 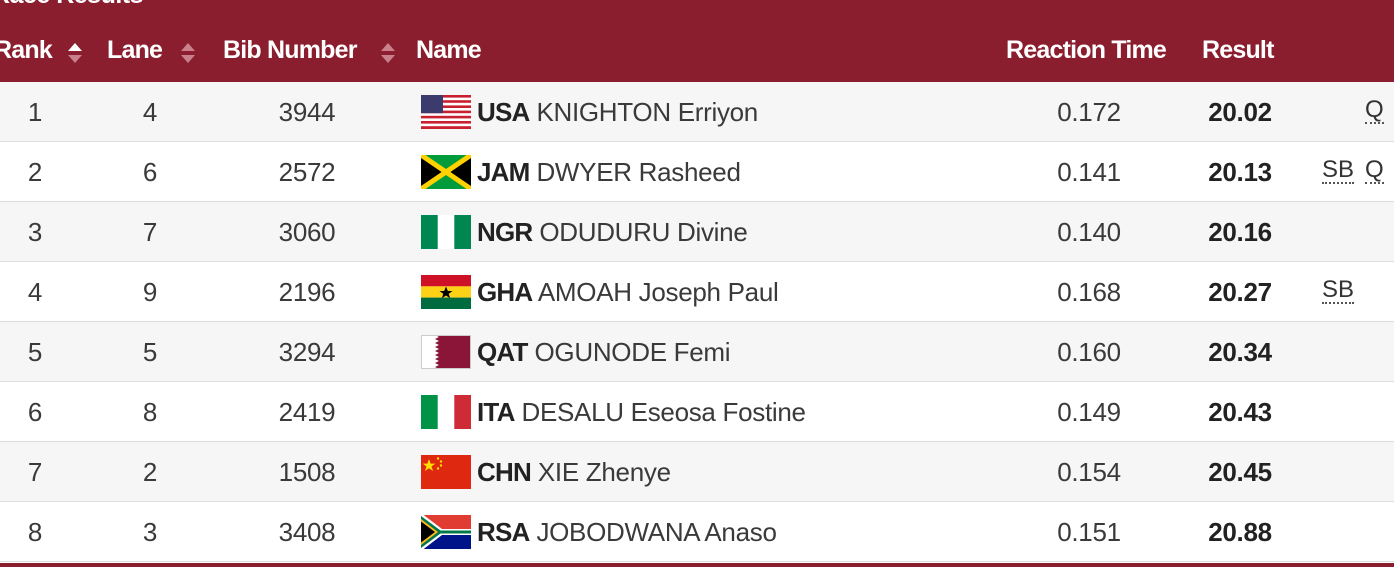 I want to click on athlete: USA KNIGHTON Erriyon, so click(x=617, y=112).